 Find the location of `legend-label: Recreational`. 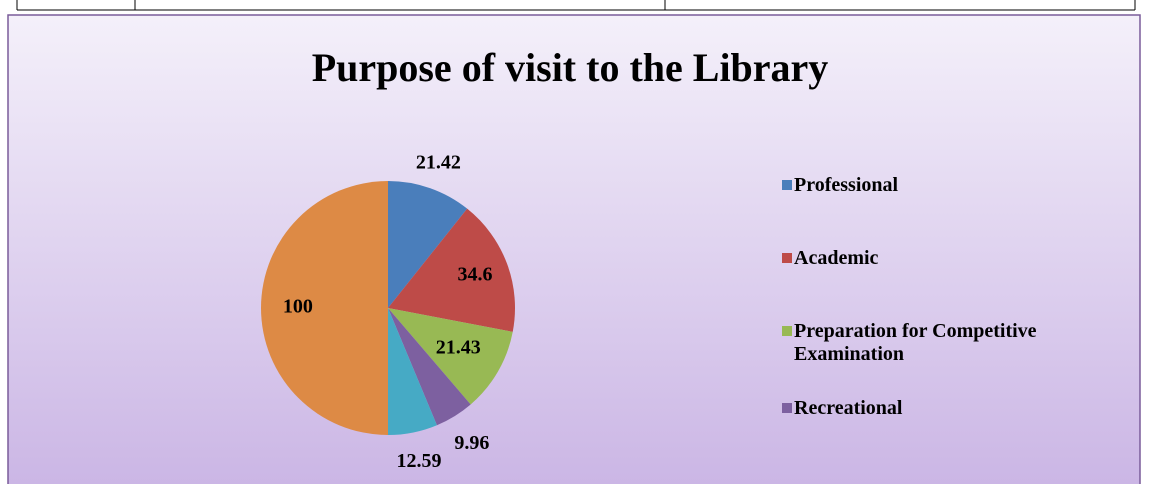

legend-label: Recreational is located at coordinates (848, 408).